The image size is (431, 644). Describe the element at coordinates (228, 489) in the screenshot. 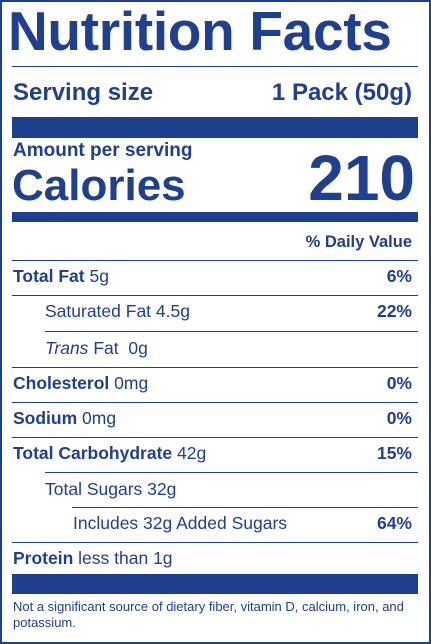

I see `nutrient-row-total-sugars: Total Sugars 32g` at that location.